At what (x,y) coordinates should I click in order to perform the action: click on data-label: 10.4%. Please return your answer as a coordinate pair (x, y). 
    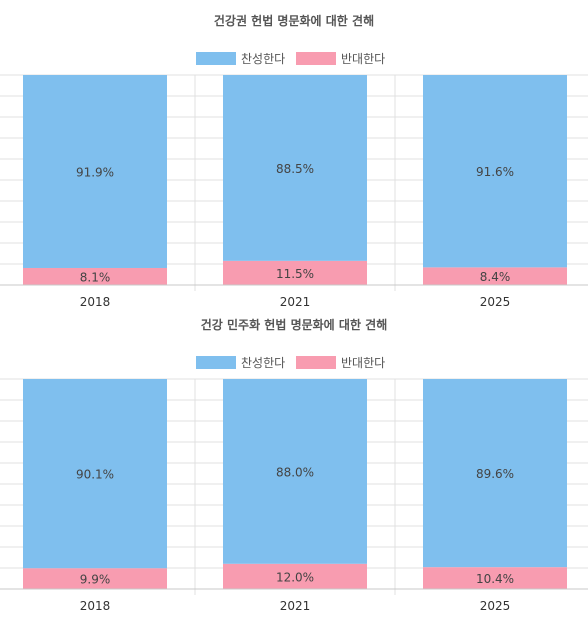
    Looking at the image, I should click on (495, 579).